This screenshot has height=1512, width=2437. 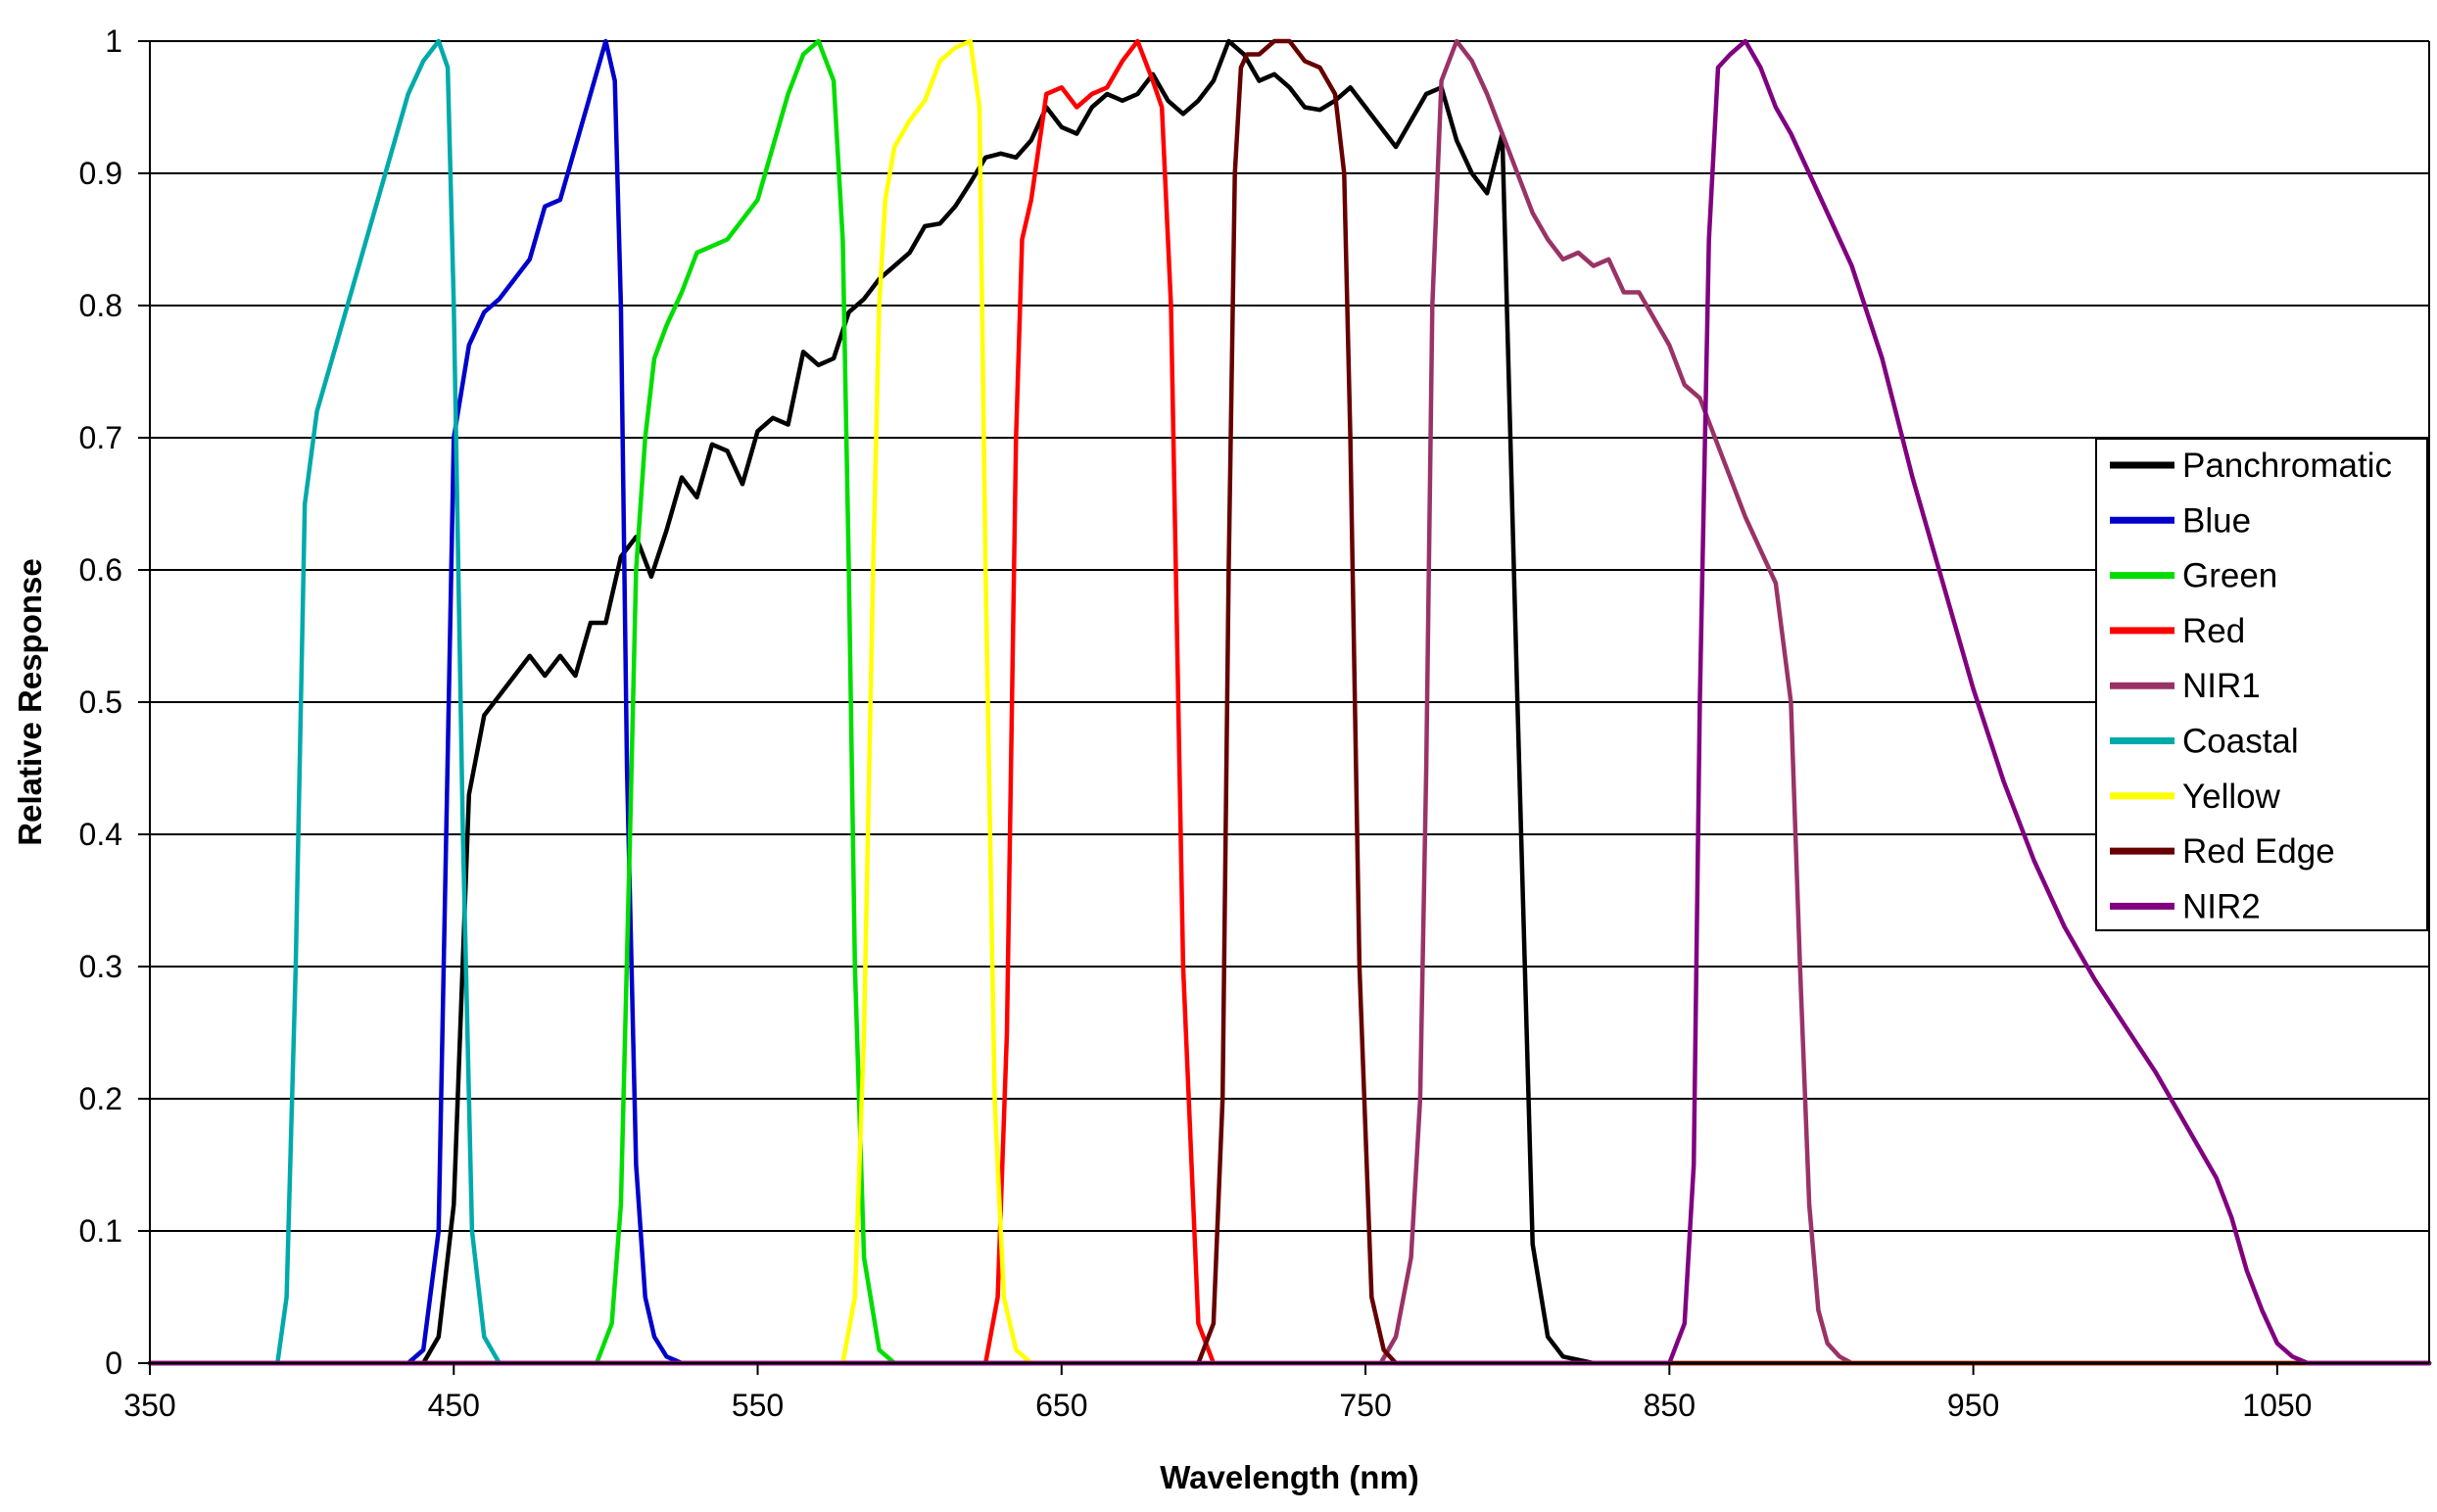 What do you see at coordinates (2240, 742) in the screenshot?
I see `legend-label-5: Coastal` at bounding box center [2240, 742].